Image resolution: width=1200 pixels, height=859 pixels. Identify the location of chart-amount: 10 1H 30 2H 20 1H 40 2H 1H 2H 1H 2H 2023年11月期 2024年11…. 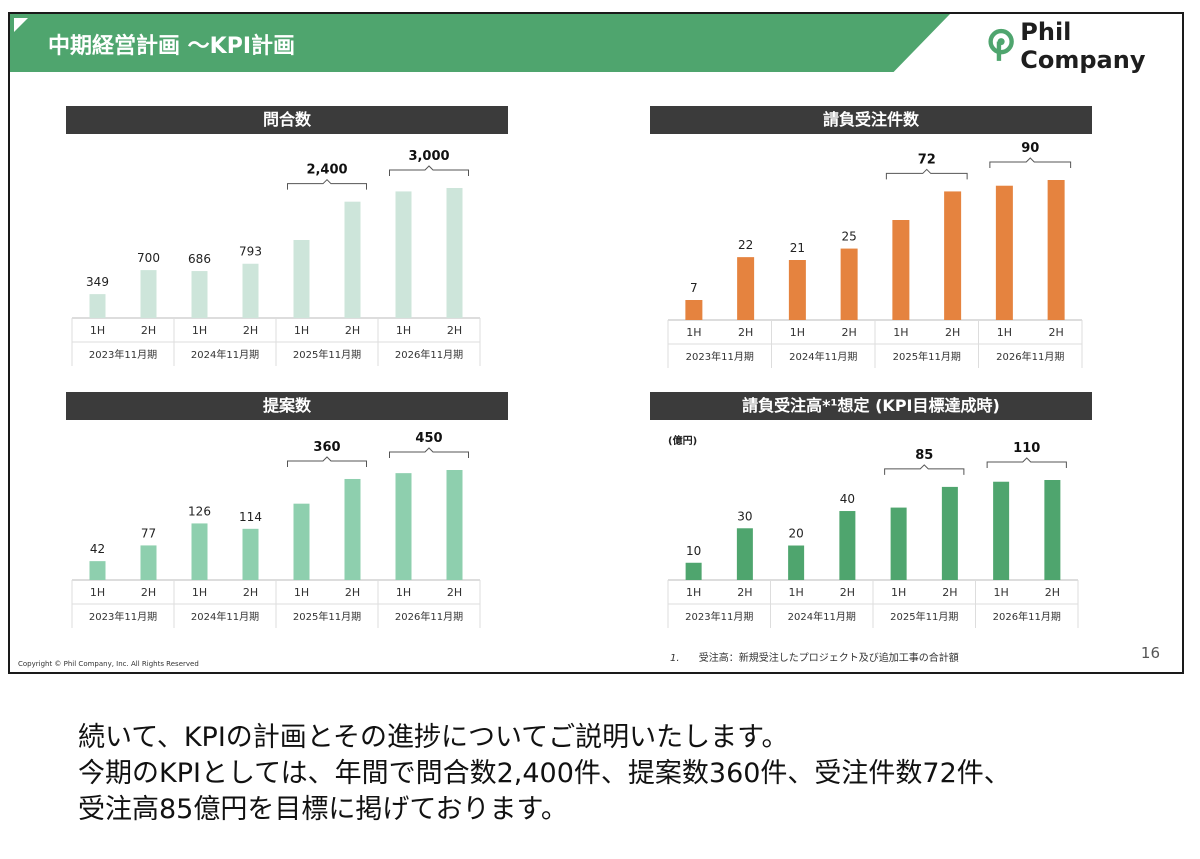
(873, 534).